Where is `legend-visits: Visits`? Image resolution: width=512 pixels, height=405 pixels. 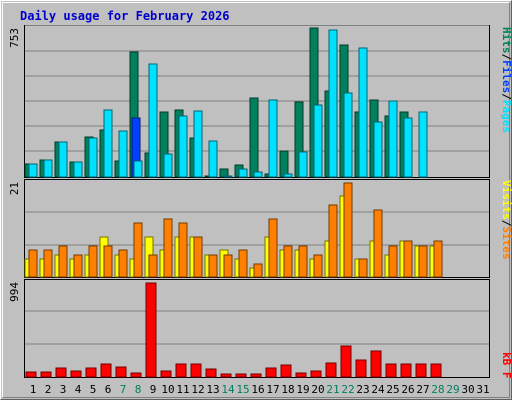 legend-visits: Visits is located at coordinates (506, 200).